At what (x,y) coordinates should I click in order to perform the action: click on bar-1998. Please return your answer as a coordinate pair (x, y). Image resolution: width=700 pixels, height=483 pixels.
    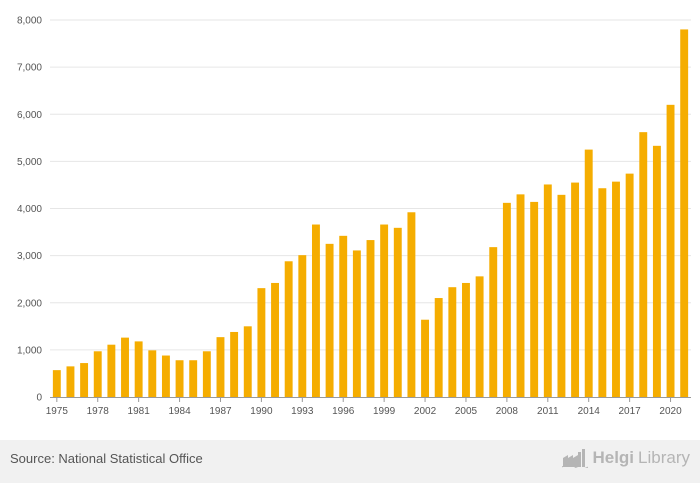
    Looking at the image, I should click on (370, 318).